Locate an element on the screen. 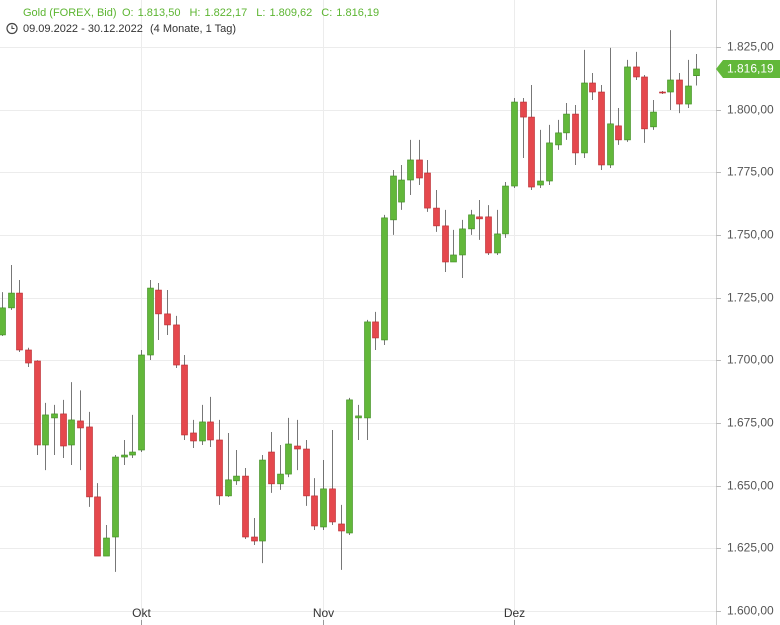  x-tick-label: Nov is located at coordinates (323, 613).